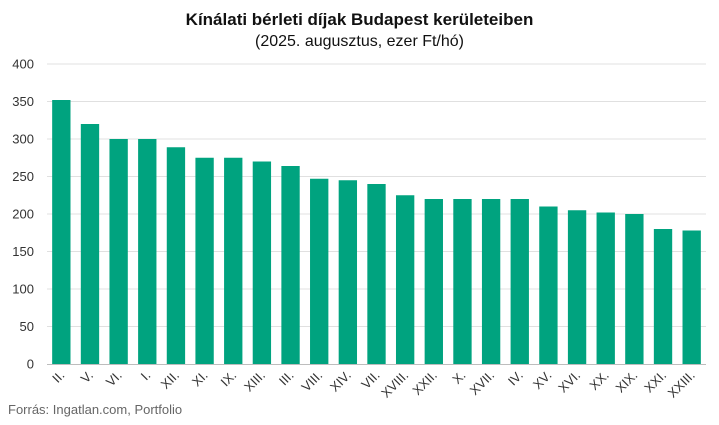  Describe the element at coordinates (254, 381) in the screenshot. I see `x-tick-label: XIII.` at that location.